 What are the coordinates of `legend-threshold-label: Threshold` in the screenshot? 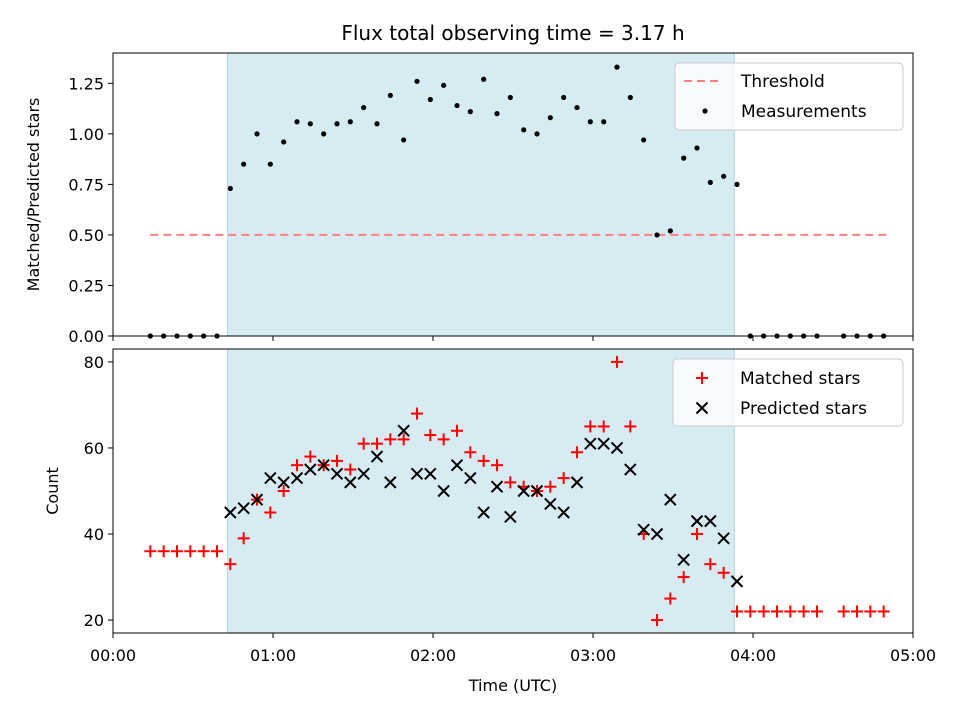 It's located at (782, 82).